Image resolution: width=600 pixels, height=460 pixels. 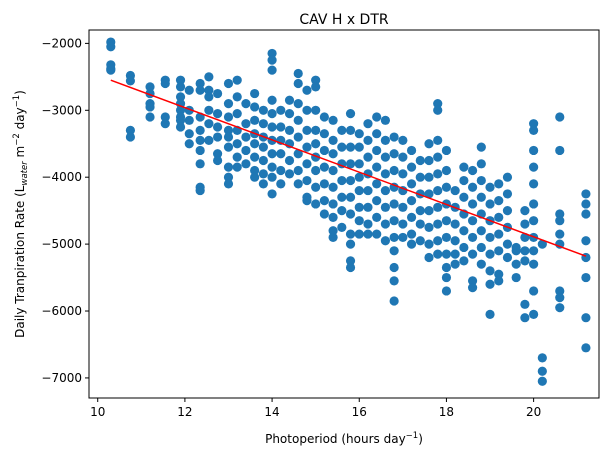 I want to click on x-axis-label-main: Photoperiod (hours day, so click(x=335, y=439).